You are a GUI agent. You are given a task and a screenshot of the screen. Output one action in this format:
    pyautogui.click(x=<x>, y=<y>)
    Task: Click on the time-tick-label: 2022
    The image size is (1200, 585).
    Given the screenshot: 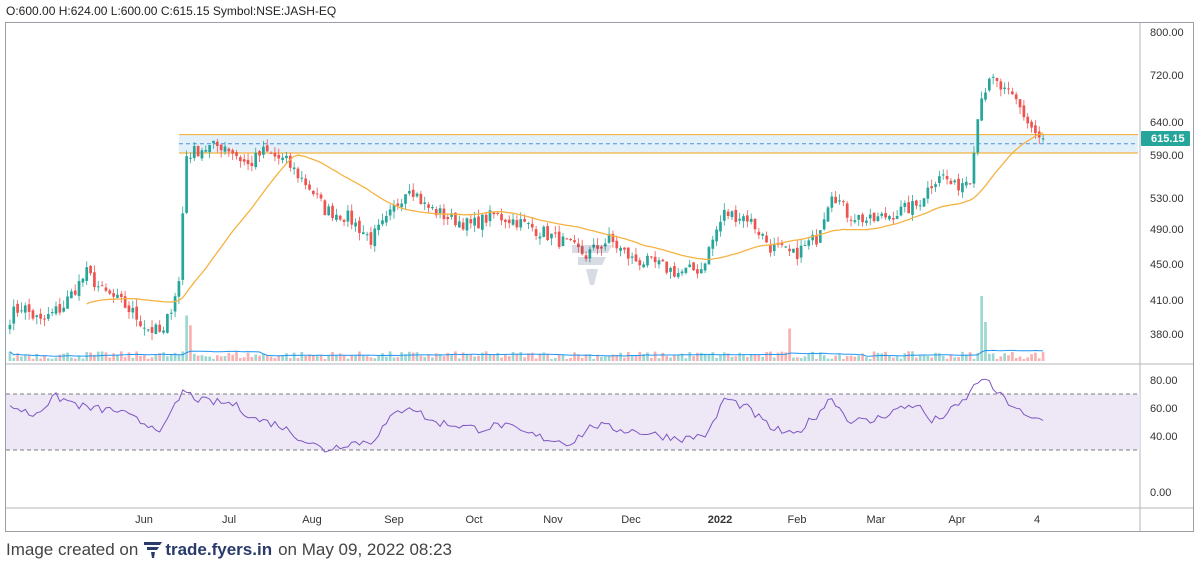 What is the action you would take?
    pyautogui.click(x=720, y=520)
    